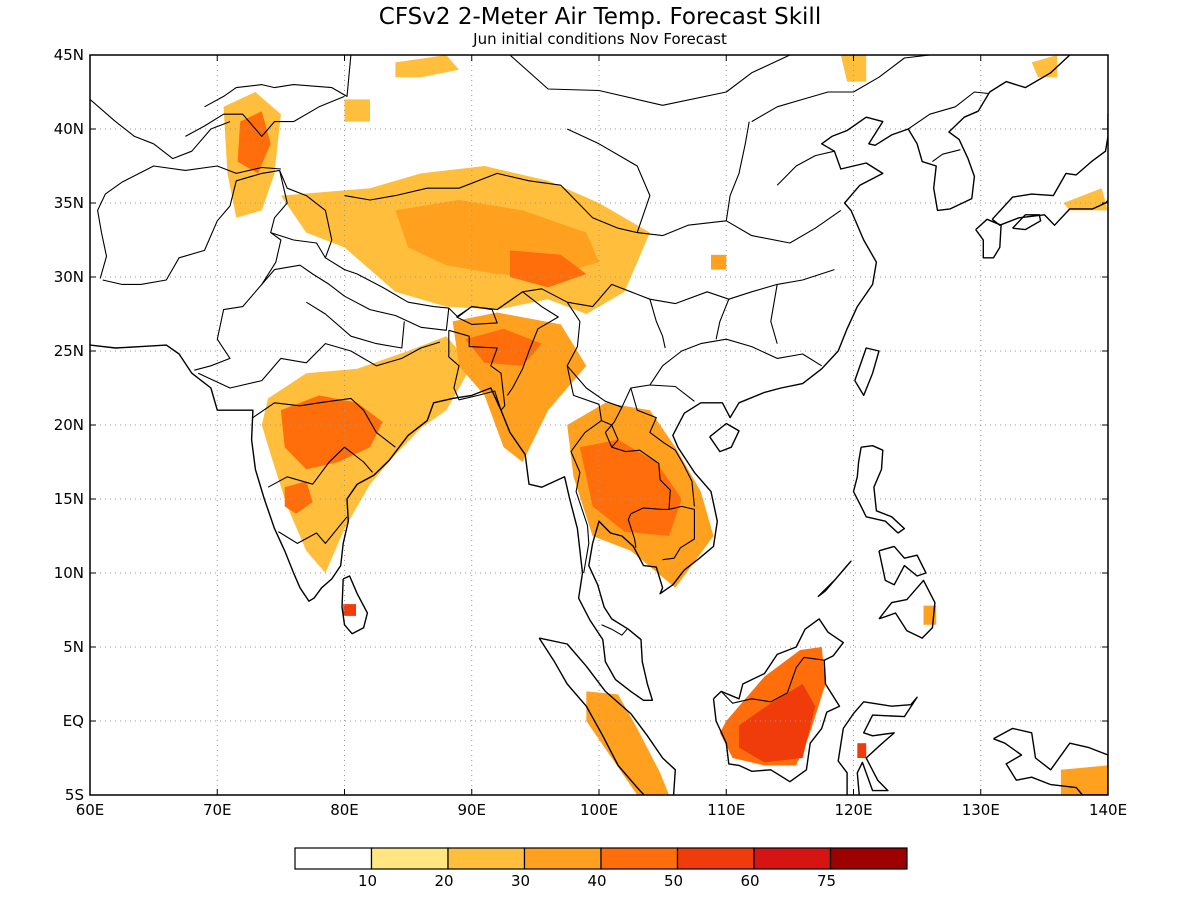 Image resolution: width=1200 pixels, height=900 pixels. What do you see at coordinates (73, 647) in the screenshot?
I see `y-tick-label: 5N` at bounding box center [73, 647].